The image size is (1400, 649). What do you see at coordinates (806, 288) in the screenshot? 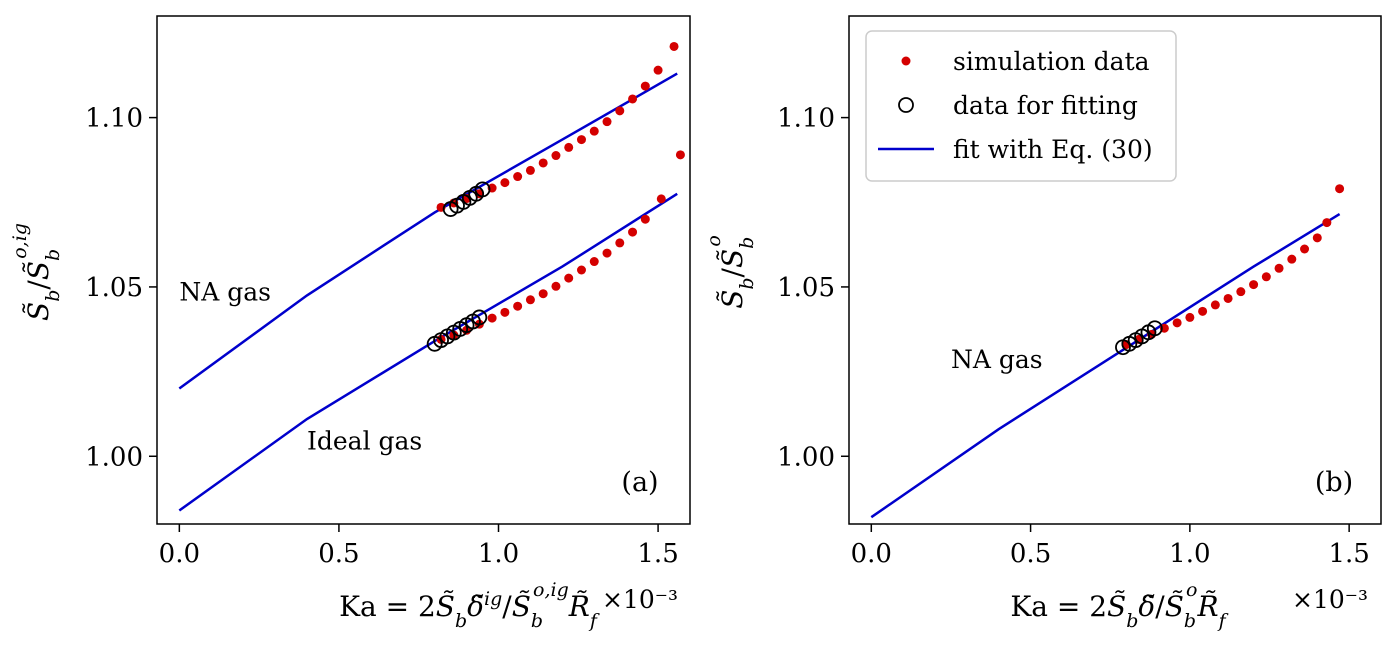
I see `panel-b-ytick-label: 1.05` at bounding box center [806, 288].